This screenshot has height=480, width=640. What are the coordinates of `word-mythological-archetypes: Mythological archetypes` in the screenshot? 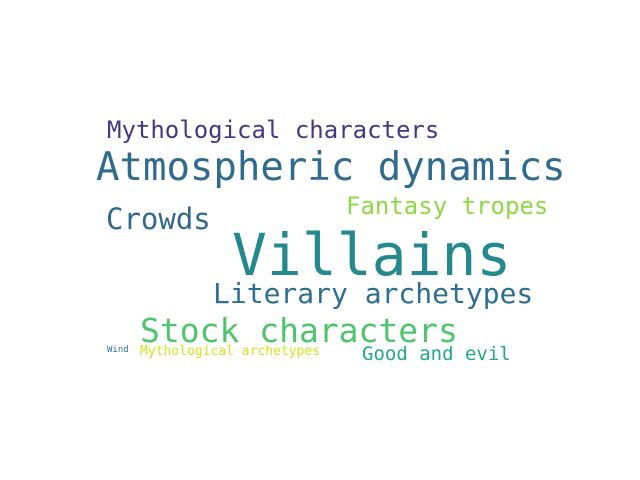 It's located at (230, 351).